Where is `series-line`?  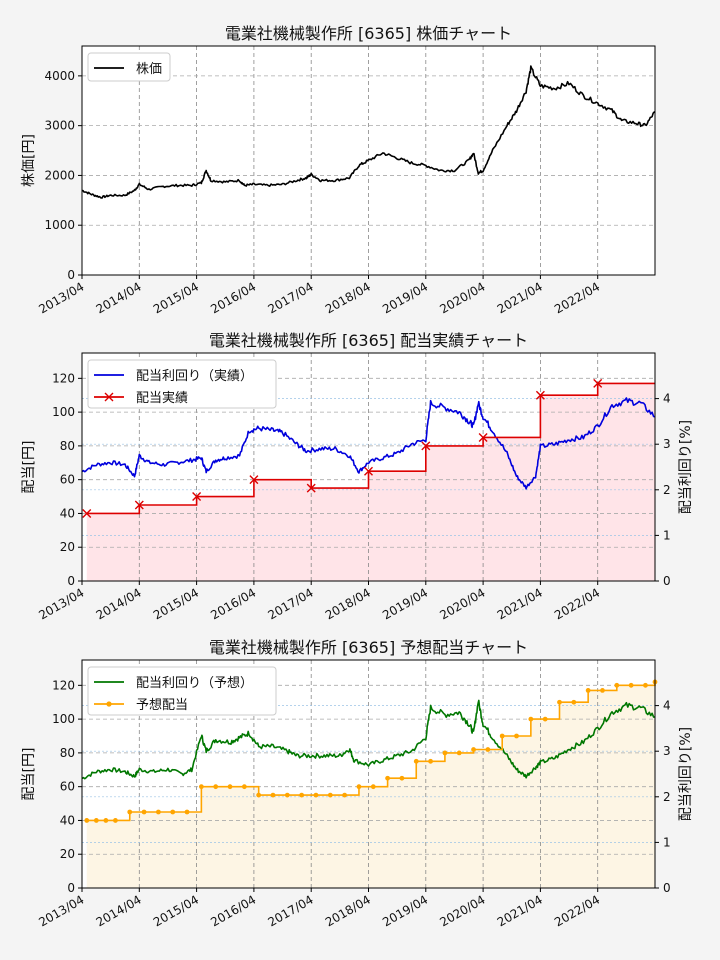
series-line is located at coordinates (368, 739).